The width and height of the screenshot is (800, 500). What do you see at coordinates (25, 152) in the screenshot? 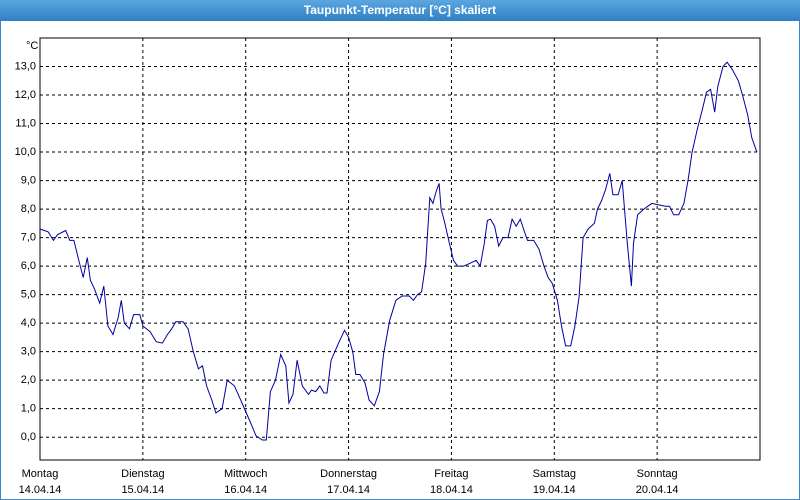
I see `y-tick-label: 10,0` at bounding box center [25, 152].